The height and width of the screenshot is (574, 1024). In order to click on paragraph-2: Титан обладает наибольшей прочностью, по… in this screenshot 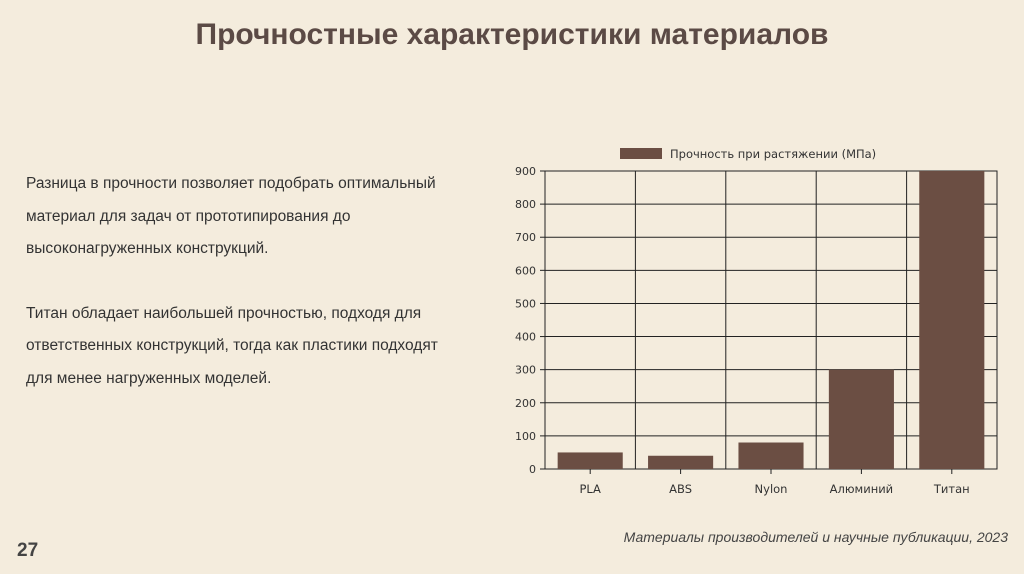, I will do `click(232, 345)`.